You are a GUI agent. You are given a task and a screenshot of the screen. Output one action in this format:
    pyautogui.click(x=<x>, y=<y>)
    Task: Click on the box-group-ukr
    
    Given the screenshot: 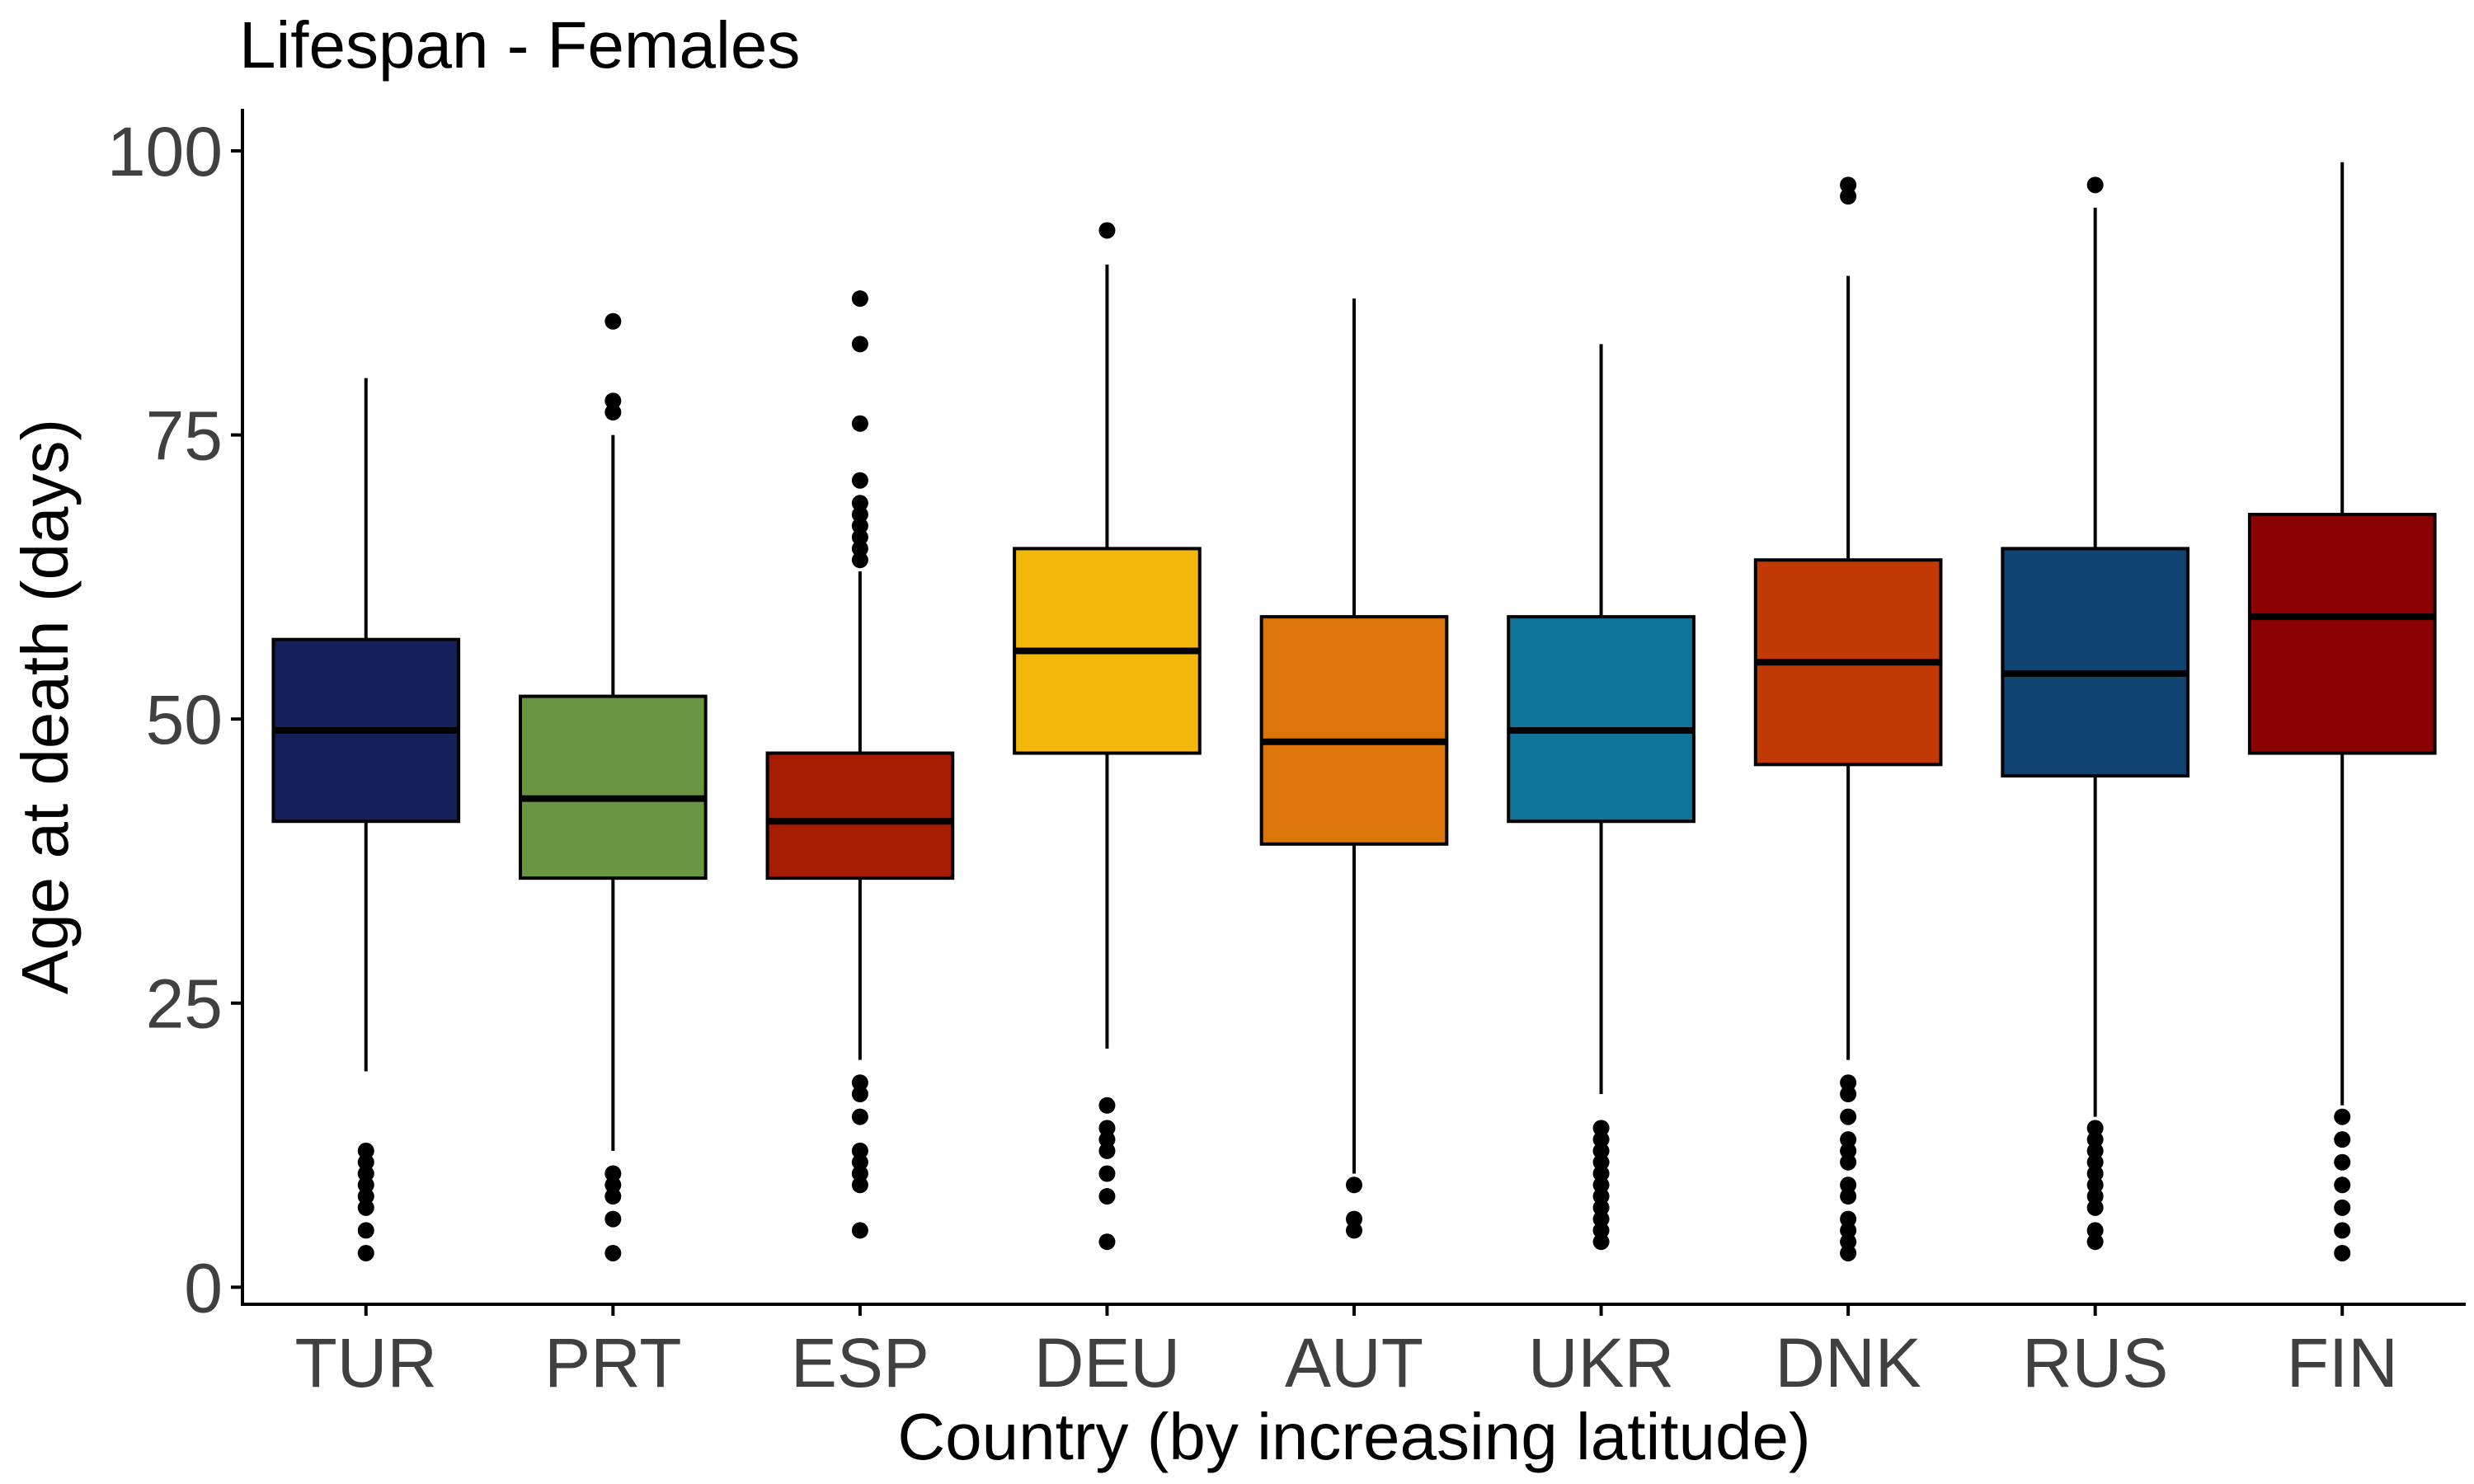 What is the action you would take?
    pyautogui.click(x=1601, y=797)
    